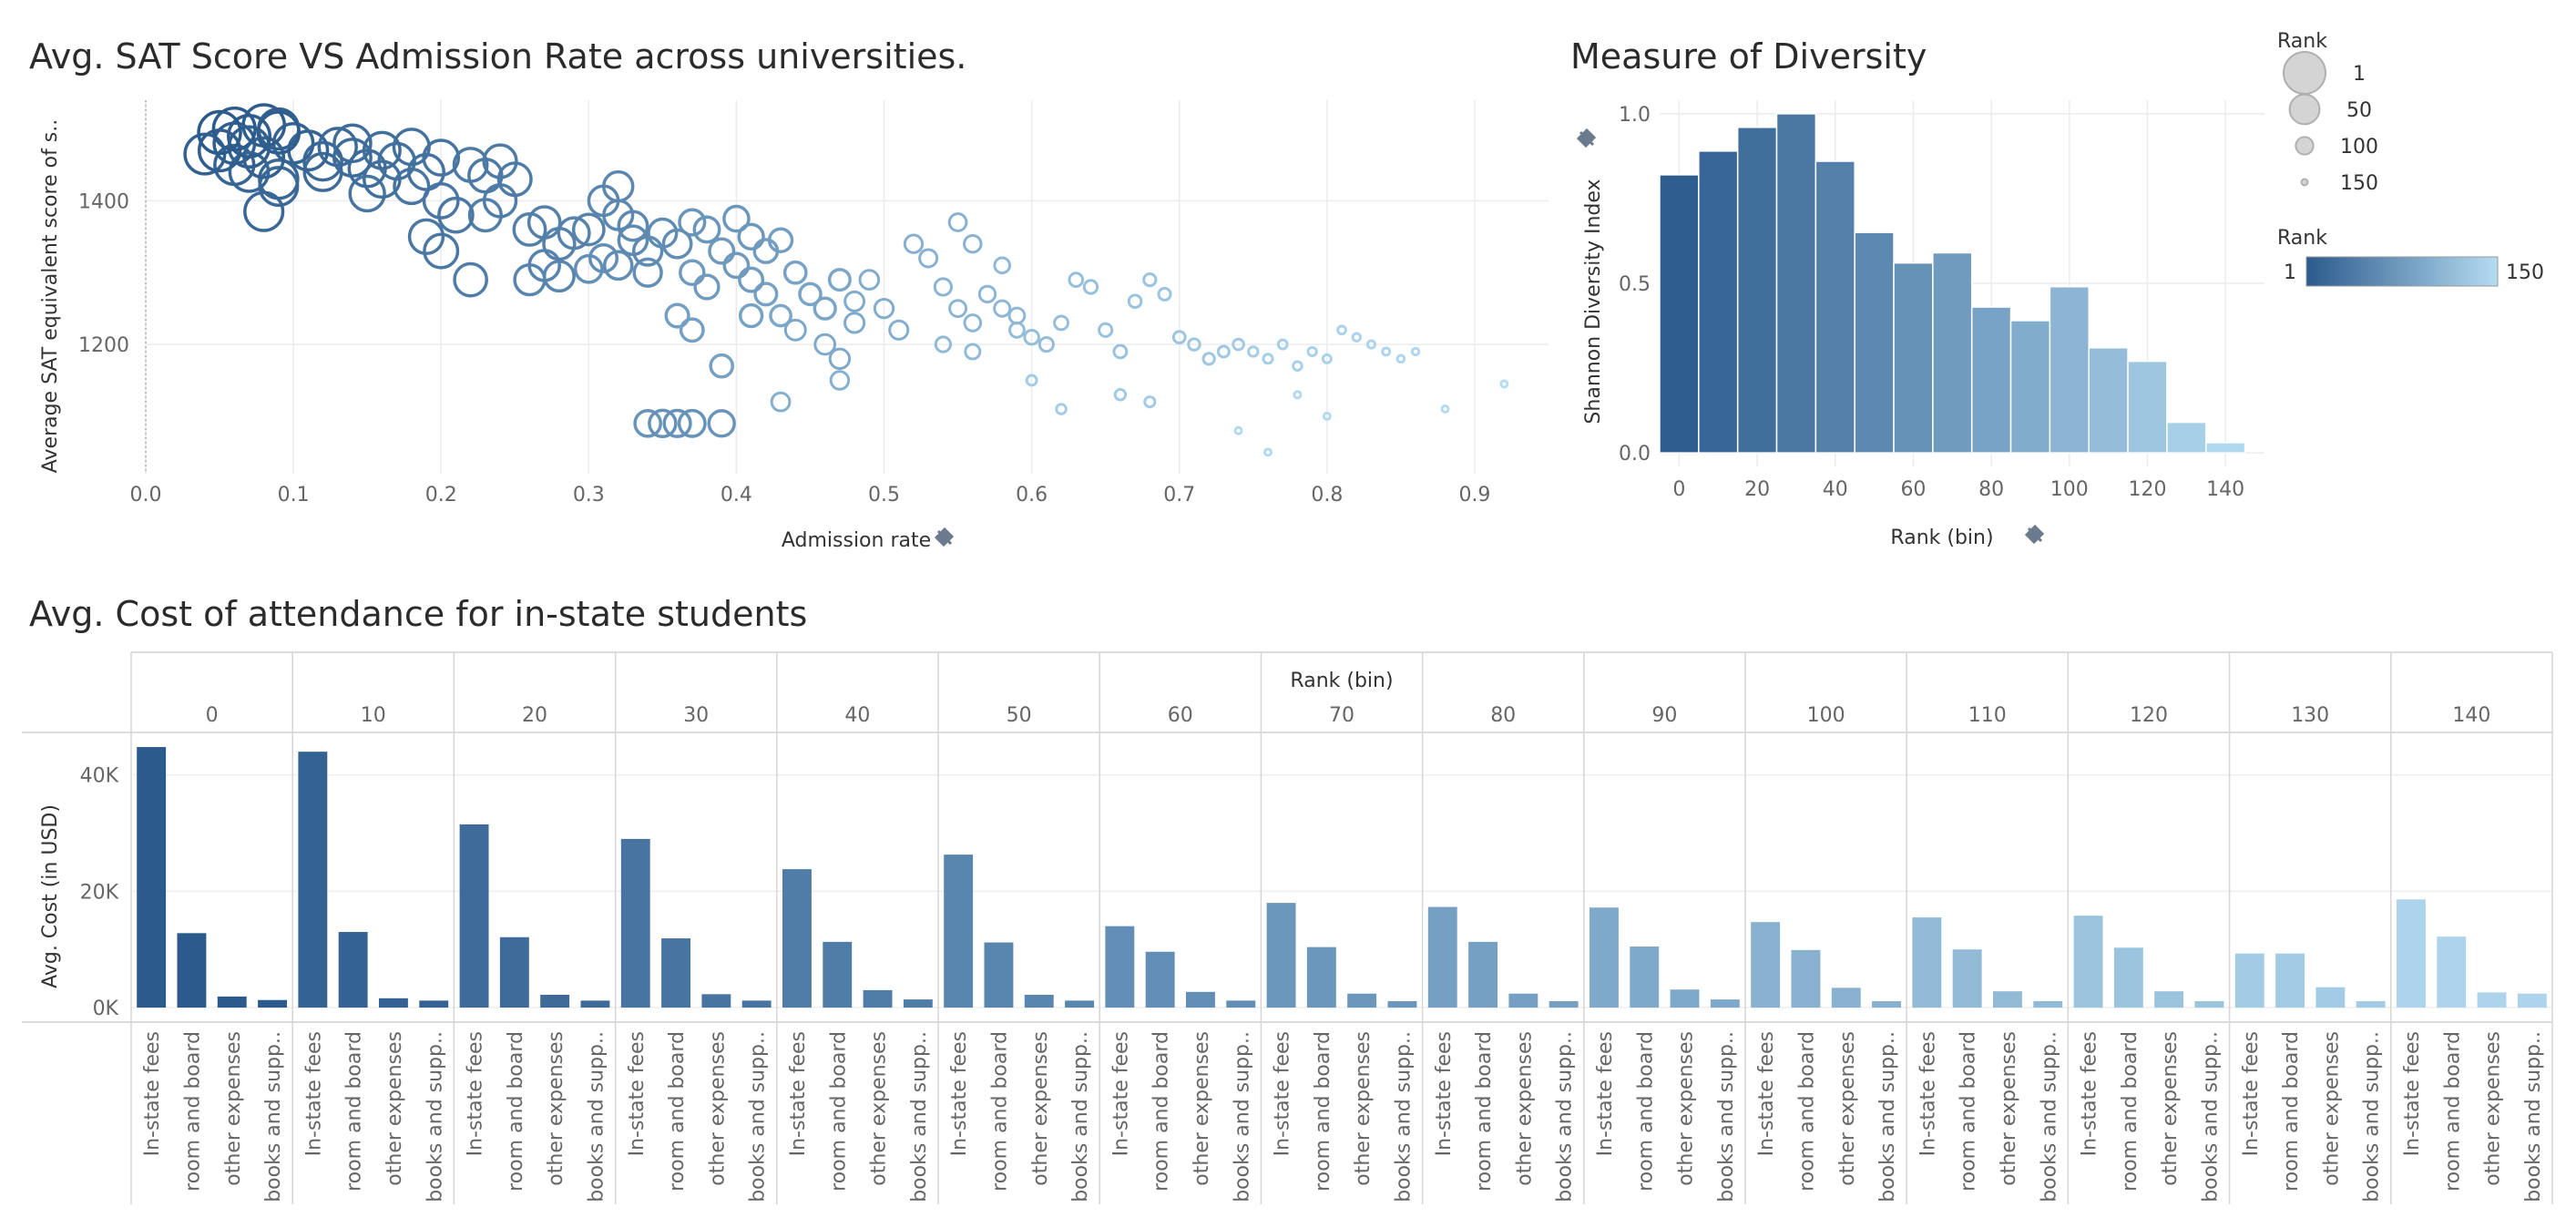  What do you see at coordinates (1020, 716) in the screenshot?
I see `cost-group-header: 50` at bounding box center [1020, 716].